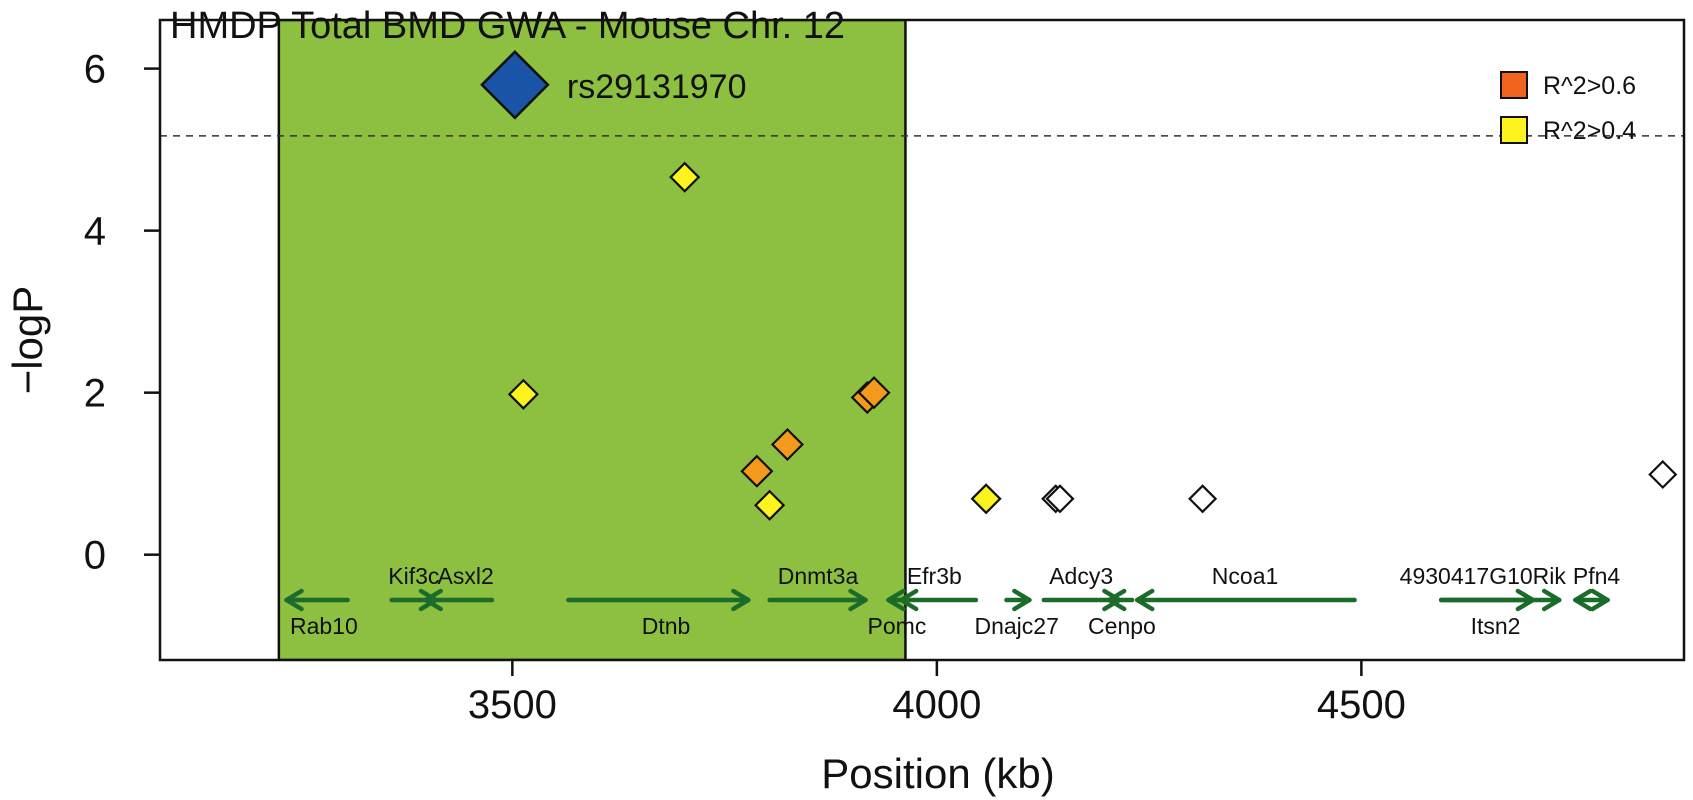  Describe the element at coordinates (507, 26) in the screenshot. I see `chart-title: HMDP Total BMD GWA - Mouse Chr. 12` at that location.